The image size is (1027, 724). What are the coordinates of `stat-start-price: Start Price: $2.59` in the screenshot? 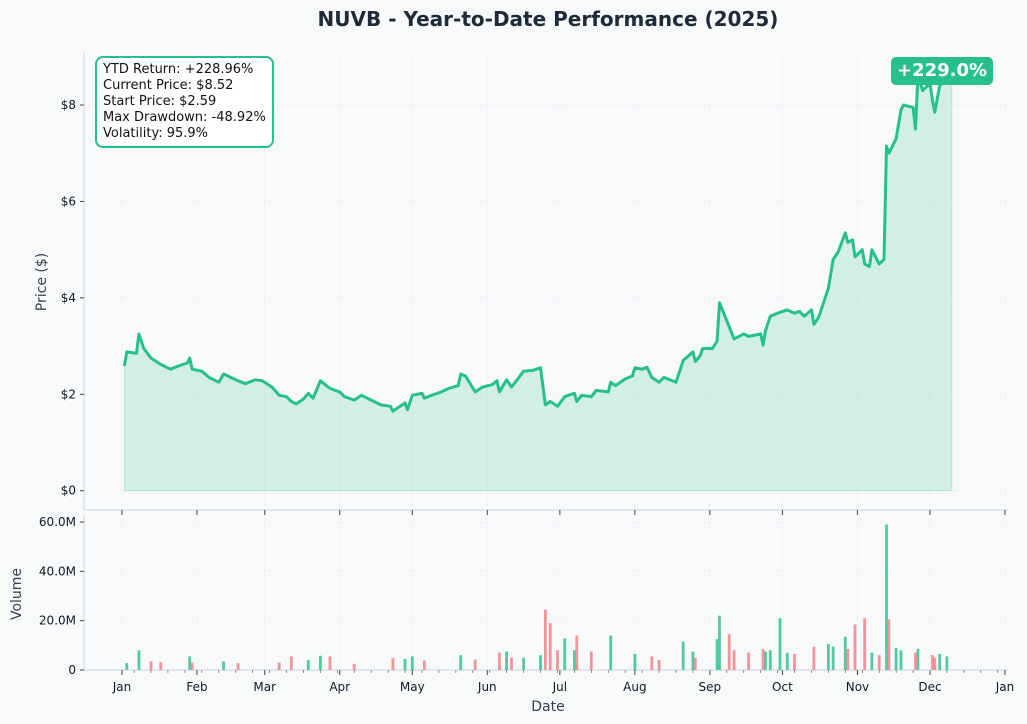 It's located at (160, 101).